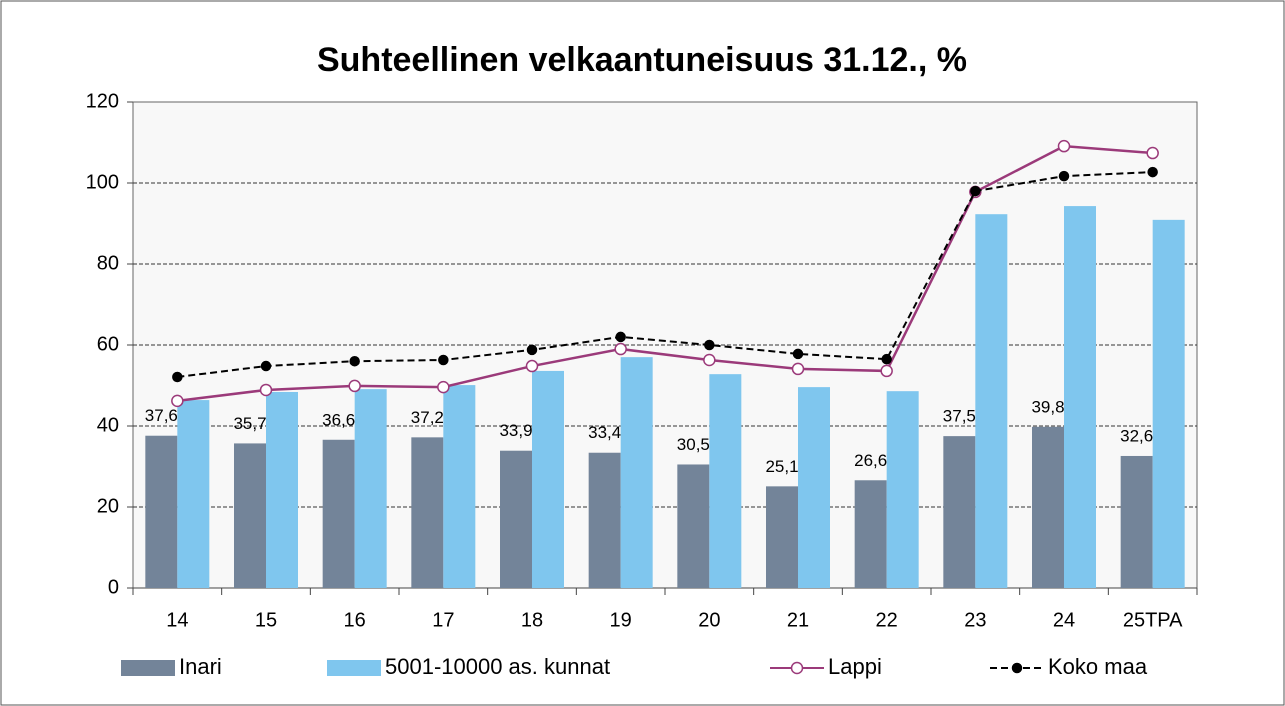 This screenshot has height=706, width=1285. What do you see at coordinates (1136, 435) in the screenshot?
I see `data-label: 32,6` at bounding box center [1136, 435].